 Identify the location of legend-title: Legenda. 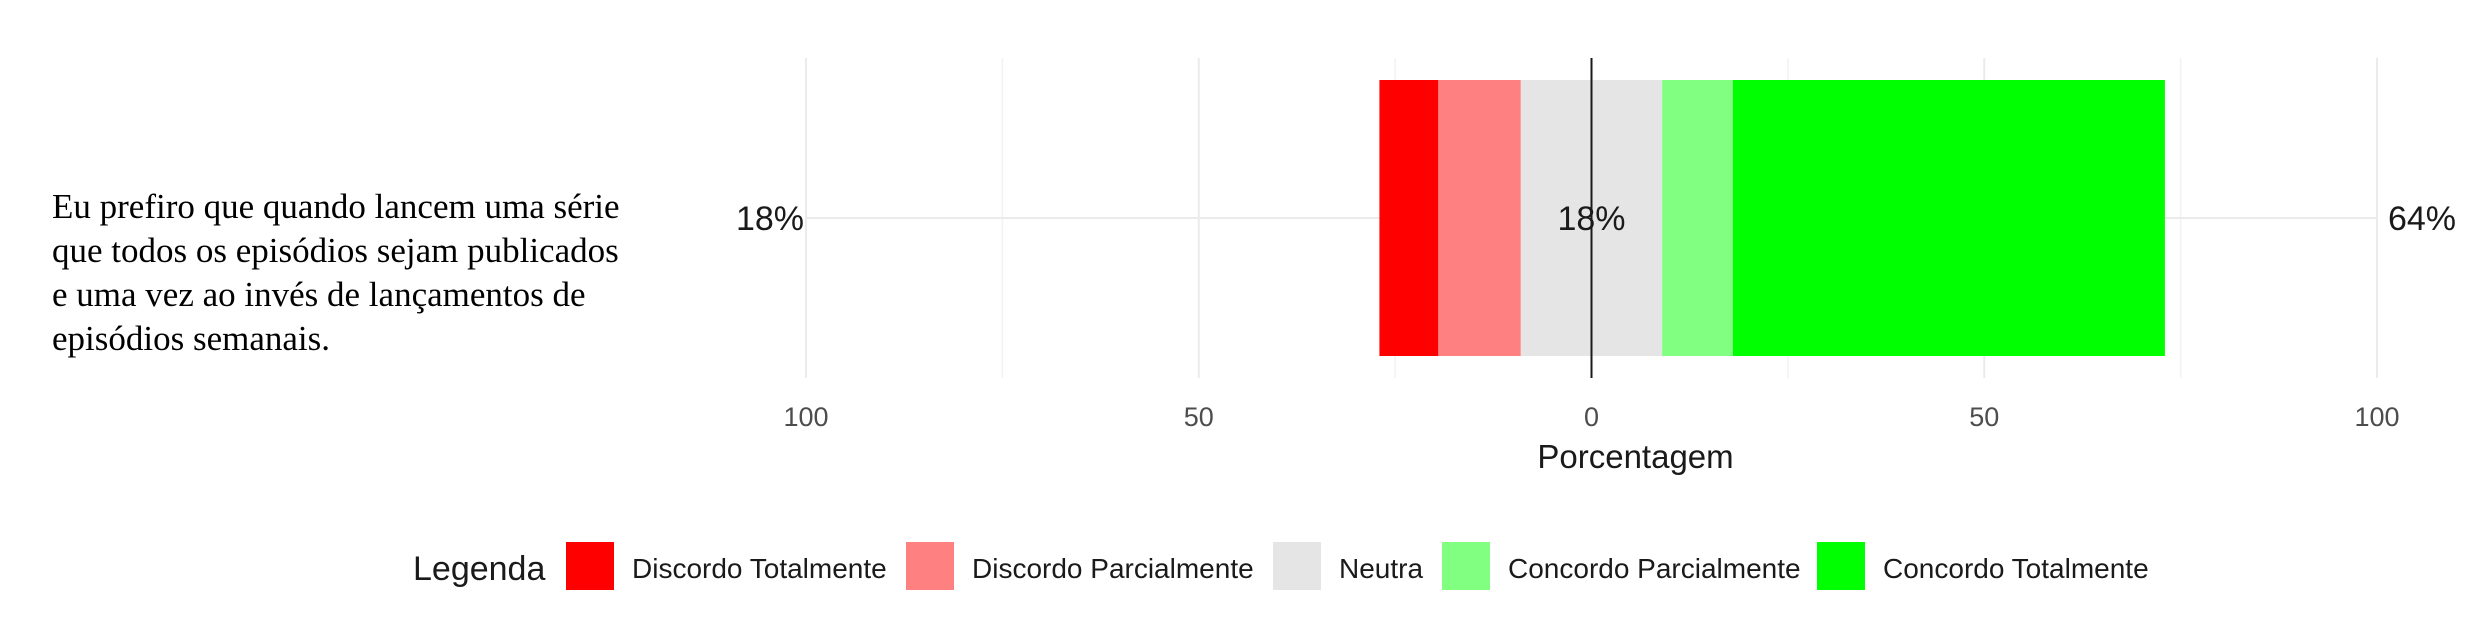
(479, 569).